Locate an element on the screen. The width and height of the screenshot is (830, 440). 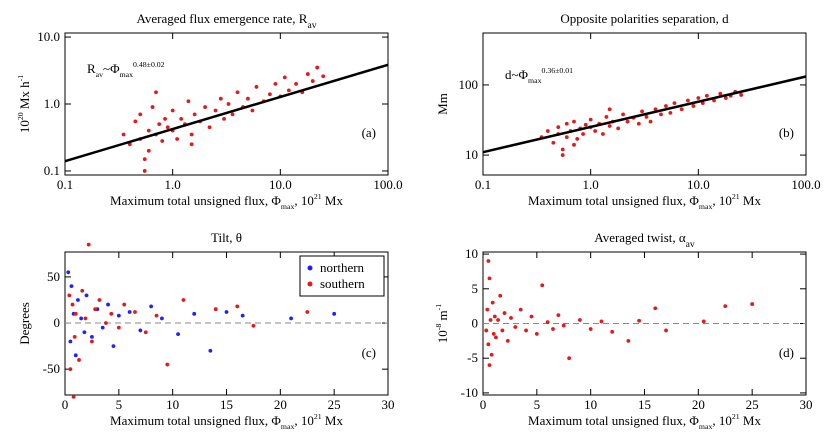
y-tick-label: -10 is located at coordinates (469, 392).